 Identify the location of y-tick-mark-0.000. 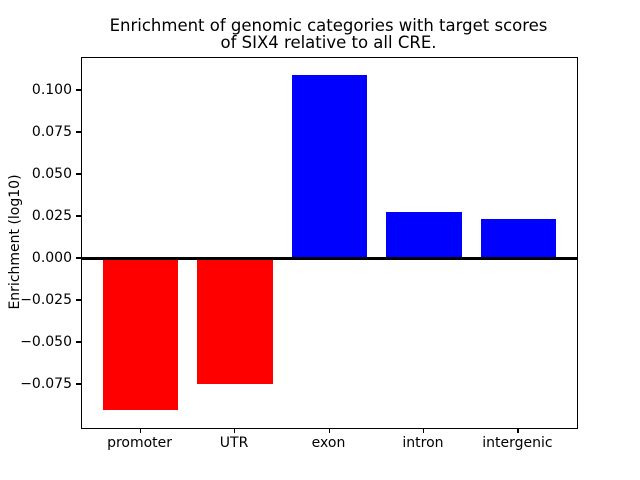
(78, 258).